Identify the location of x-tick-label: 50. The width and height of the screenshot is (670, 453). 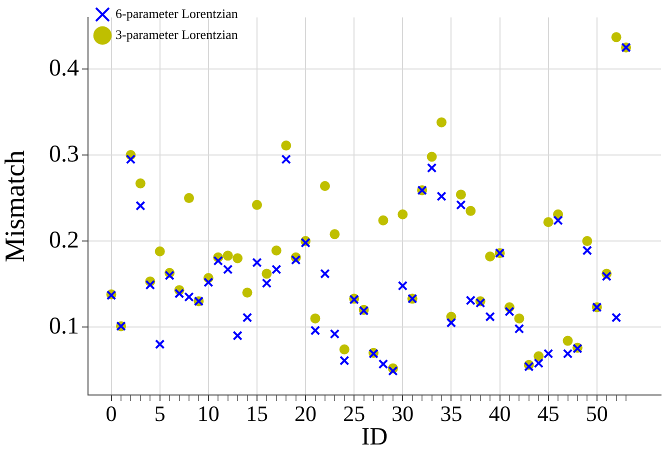
(597, 413).